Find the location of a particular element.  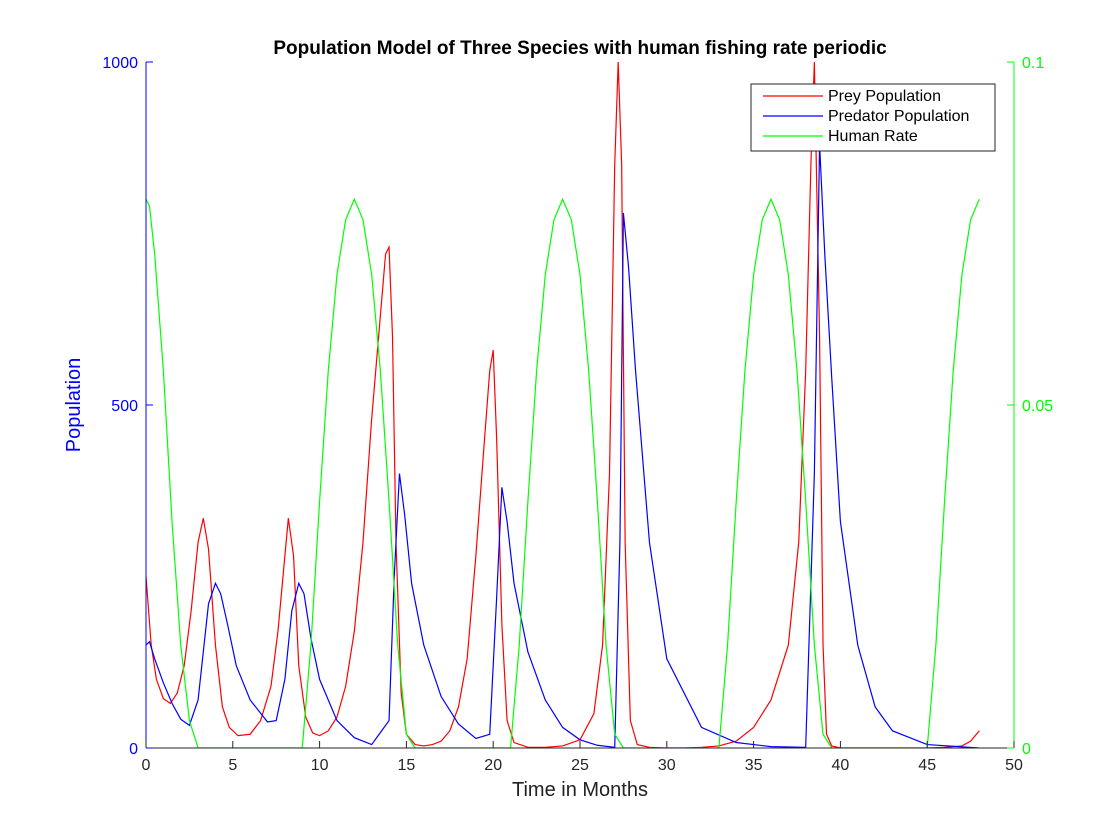

legend-box is located at coordinates (873, 117).